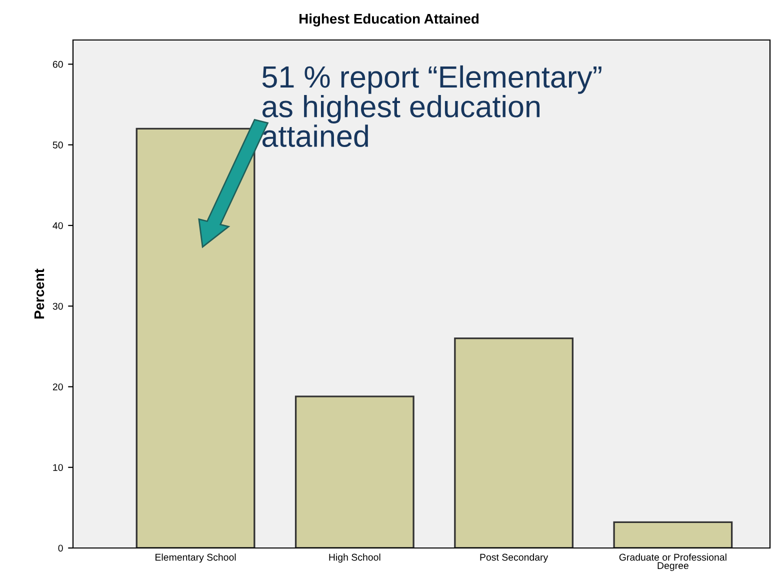 This screenshot has width=778, height=578. I want to click on y-tick-label: 30, so click(57, 306).